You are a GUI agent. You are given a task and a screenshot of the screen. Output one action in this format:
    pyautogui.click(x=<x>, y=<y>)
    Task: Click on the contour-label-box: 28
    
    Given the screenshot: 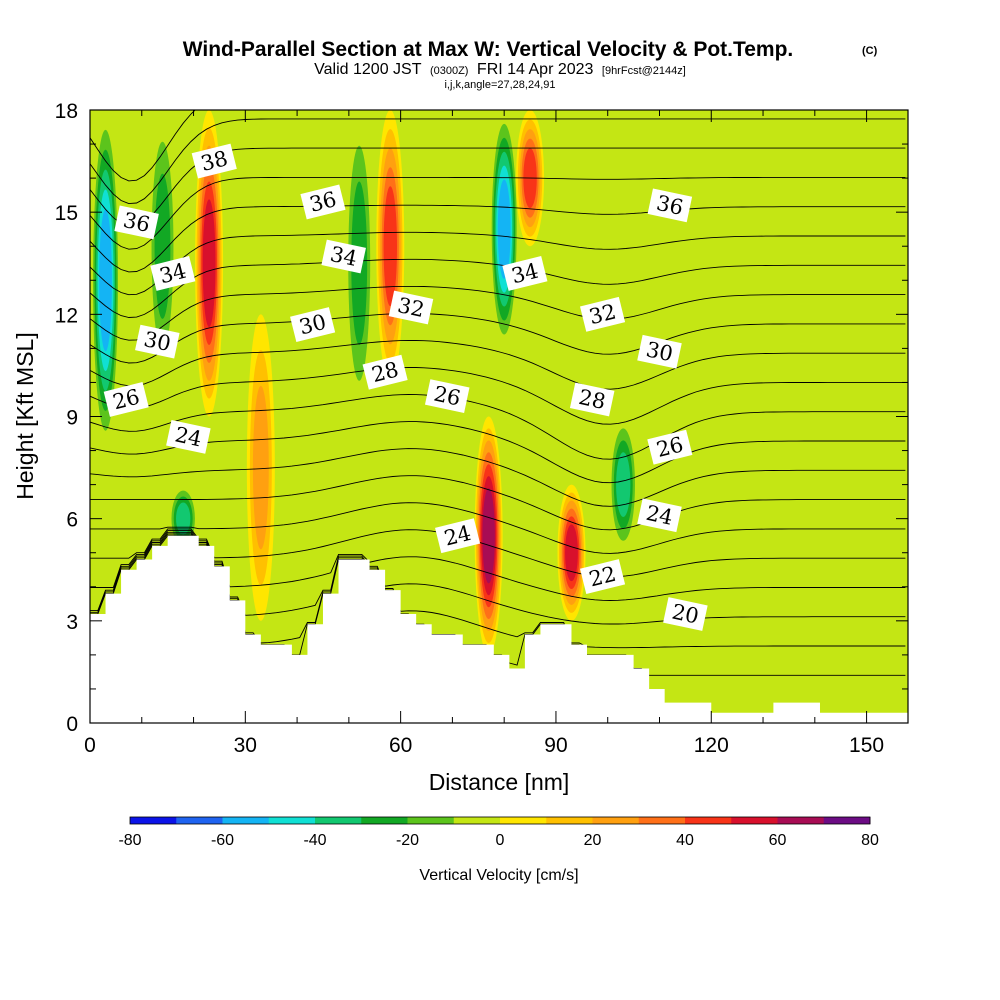 What is the action you would take?
    pyautogui.click(x=592, y=399)
    